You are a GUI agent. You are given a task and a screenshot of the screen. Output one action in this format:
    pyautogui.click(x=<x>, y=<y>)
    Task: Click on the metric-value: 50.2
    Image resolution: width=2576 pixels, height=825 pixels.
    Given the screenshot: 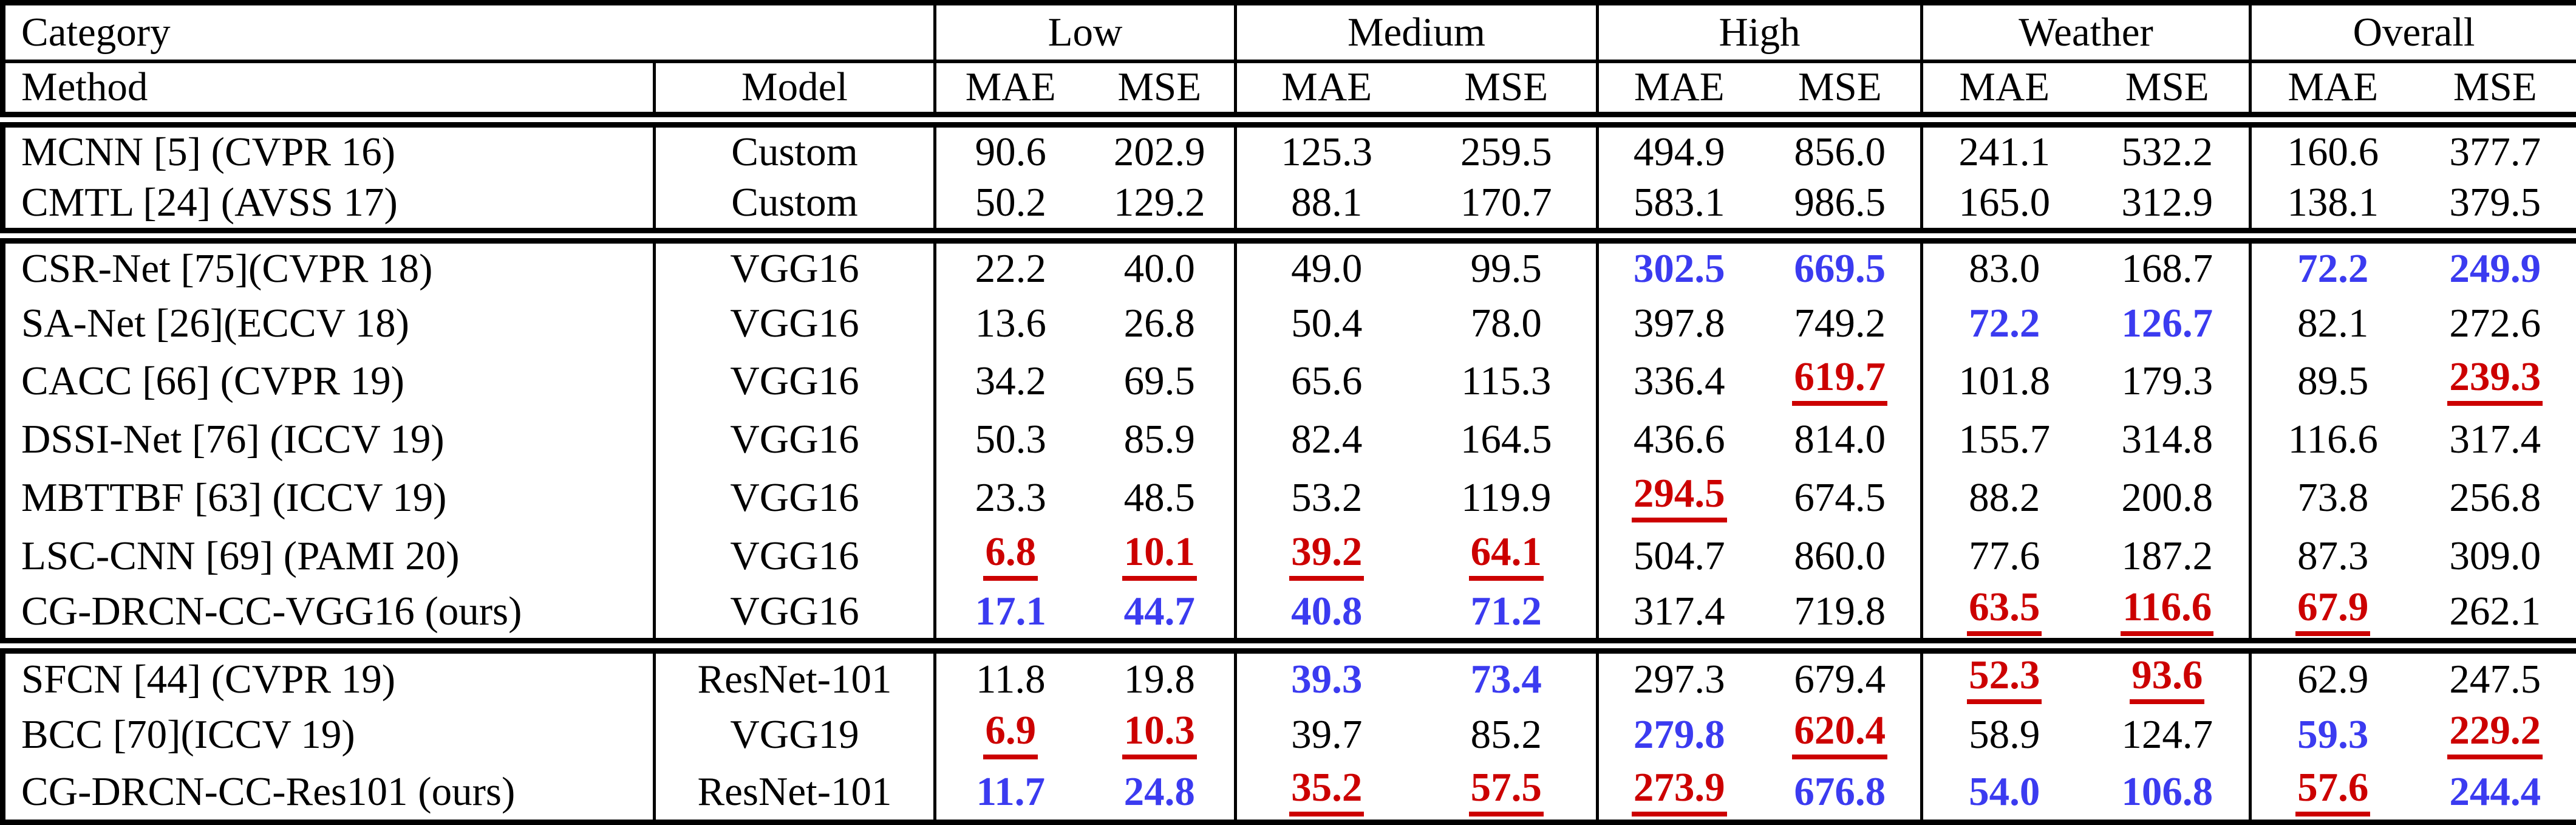 What is the action you would take?
    pyautogui.click(x=1011, y=202)
    